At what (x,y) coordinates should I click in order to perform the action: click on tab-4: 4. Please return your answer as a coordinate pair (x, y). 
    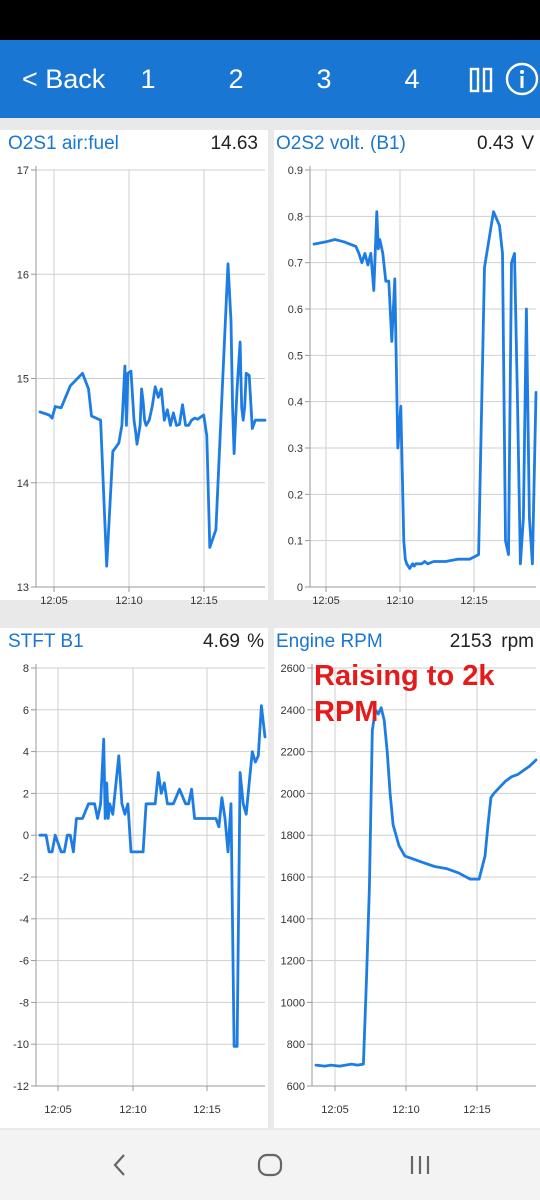
    Looking at the image, I should click on (412, 79).